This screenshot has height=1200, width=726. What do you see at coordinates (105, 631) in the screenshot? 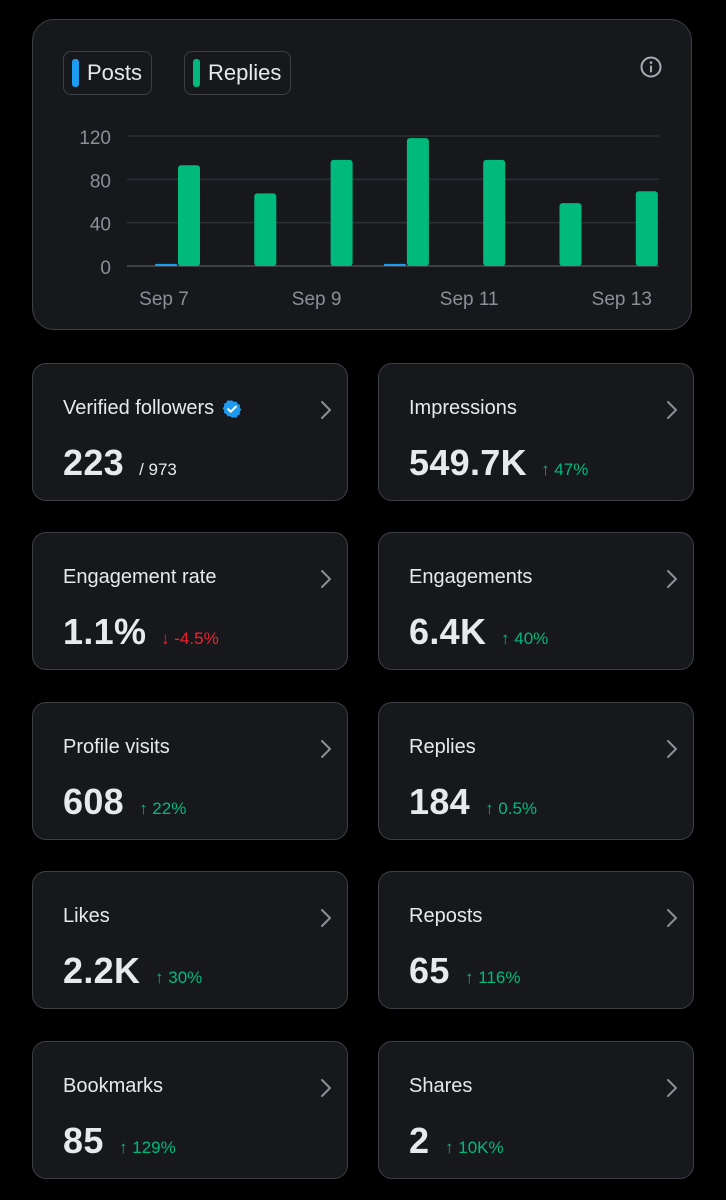
I see `stat-value: 1.1%` at bounding box center [105, 631].